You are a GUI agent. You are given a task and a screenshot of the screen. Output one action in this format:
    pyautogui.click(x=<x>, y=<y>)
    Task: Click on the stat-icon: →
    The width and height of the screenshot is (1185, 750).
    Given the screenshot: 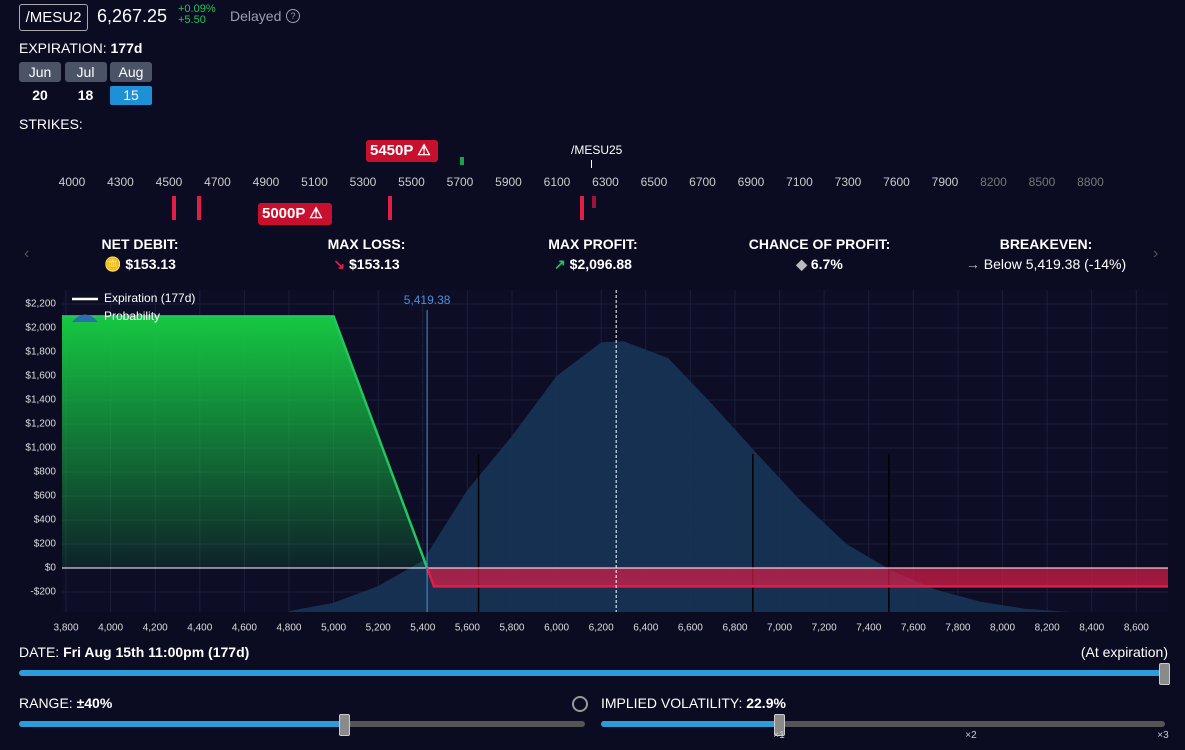 What is the action you would take?
    pyautogui.click(x=974, y=264)
    